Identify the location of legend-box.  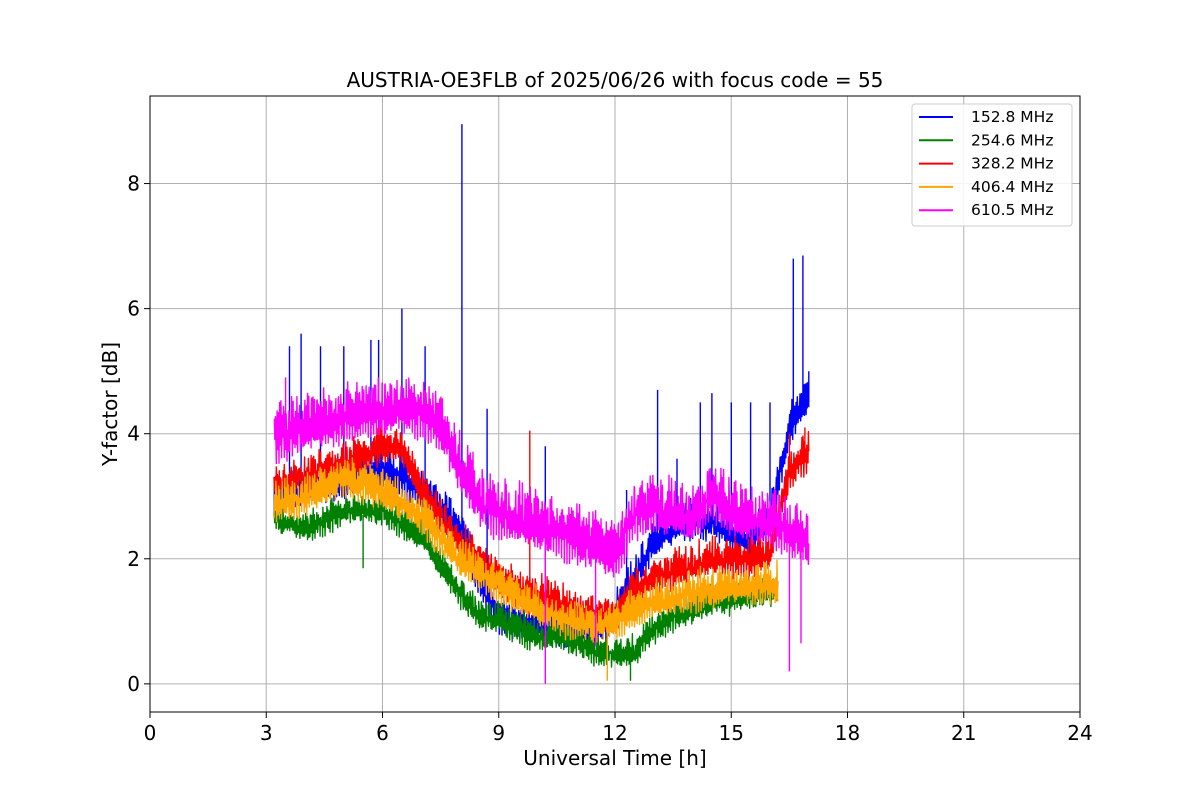
(992, 165).